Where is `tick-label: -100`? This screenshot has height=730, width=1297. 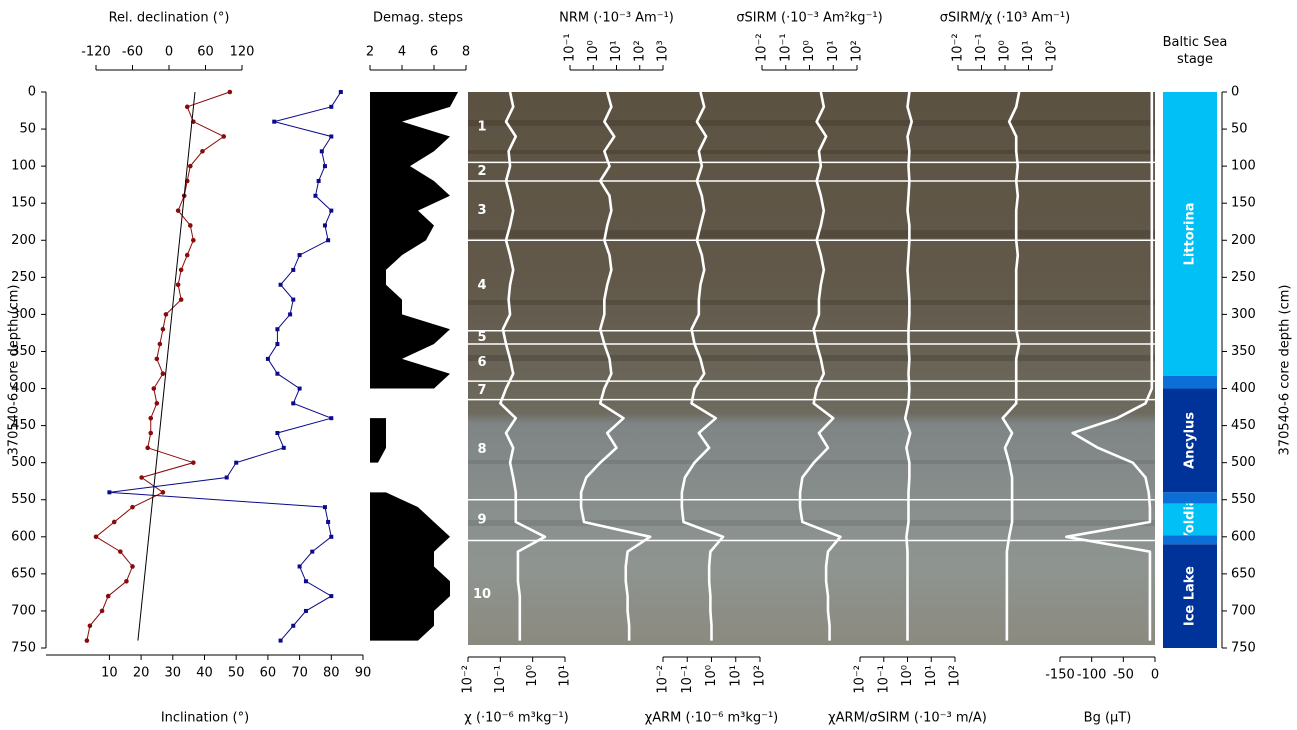 tick-label: -100 is located at coordinates (1092, 675).